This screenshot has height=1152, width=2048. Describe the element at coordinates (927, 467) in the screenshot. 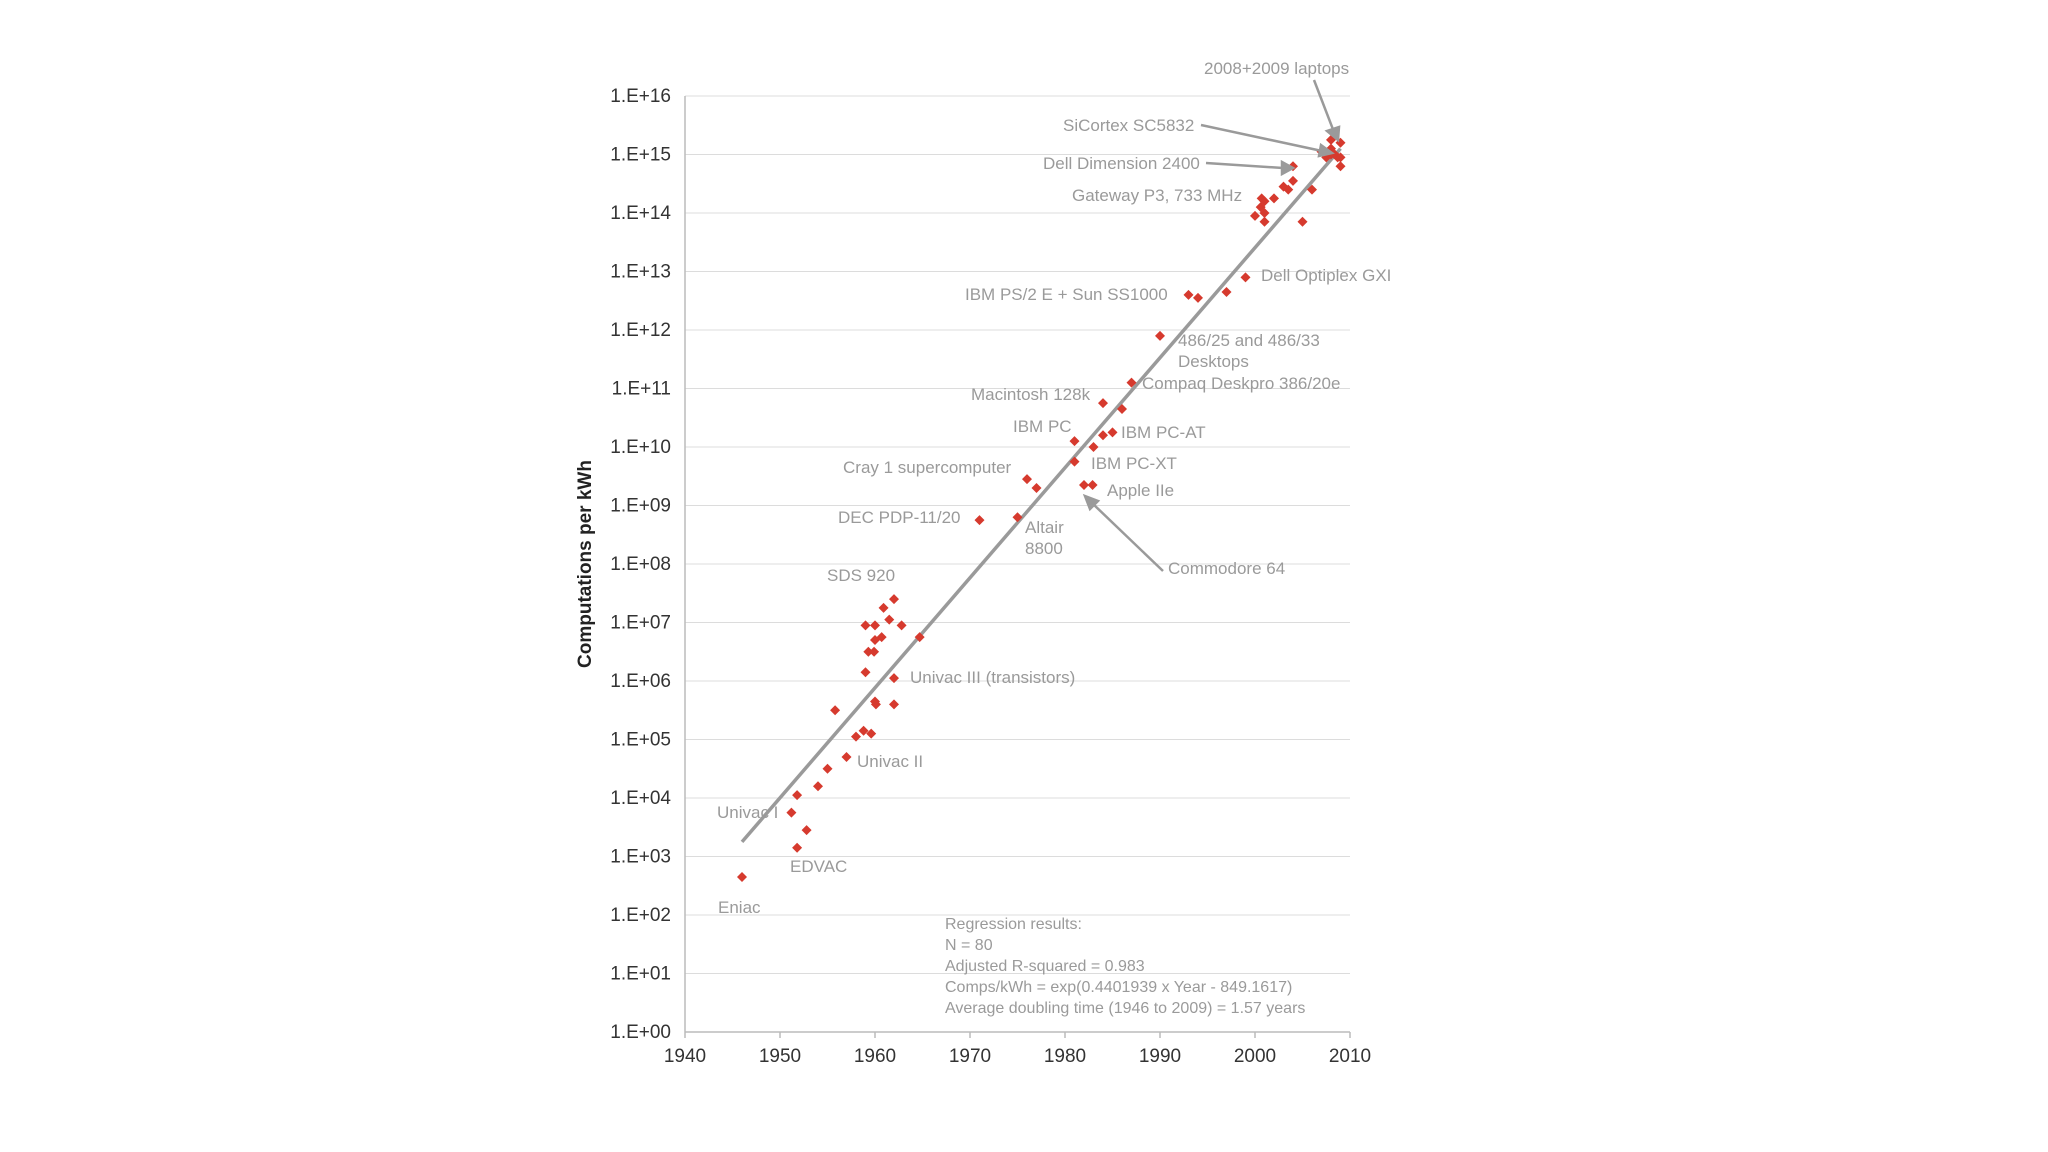

I see `label-cray-1: Cray 1 supercomputer` at that location.